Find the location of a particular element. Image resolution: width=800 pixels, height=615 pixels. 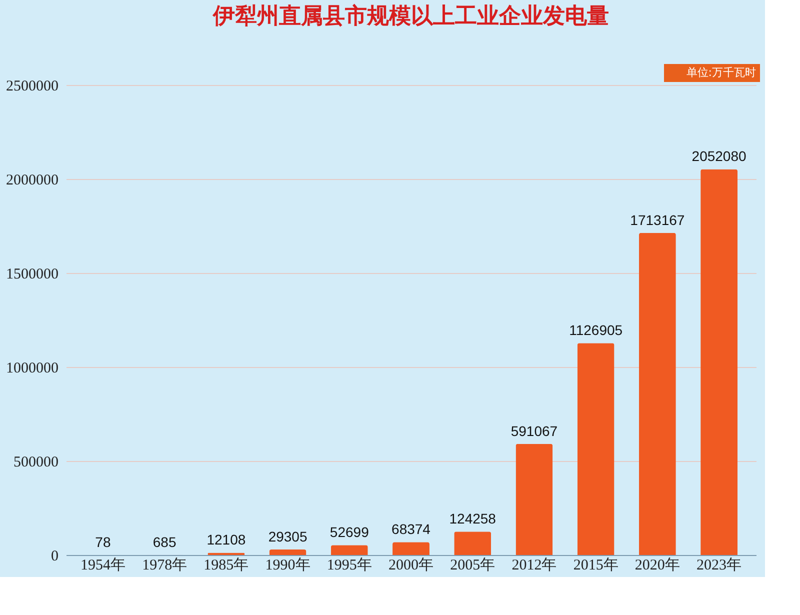

y-tick-label: 1000000 is located at coordinates (32, 368).